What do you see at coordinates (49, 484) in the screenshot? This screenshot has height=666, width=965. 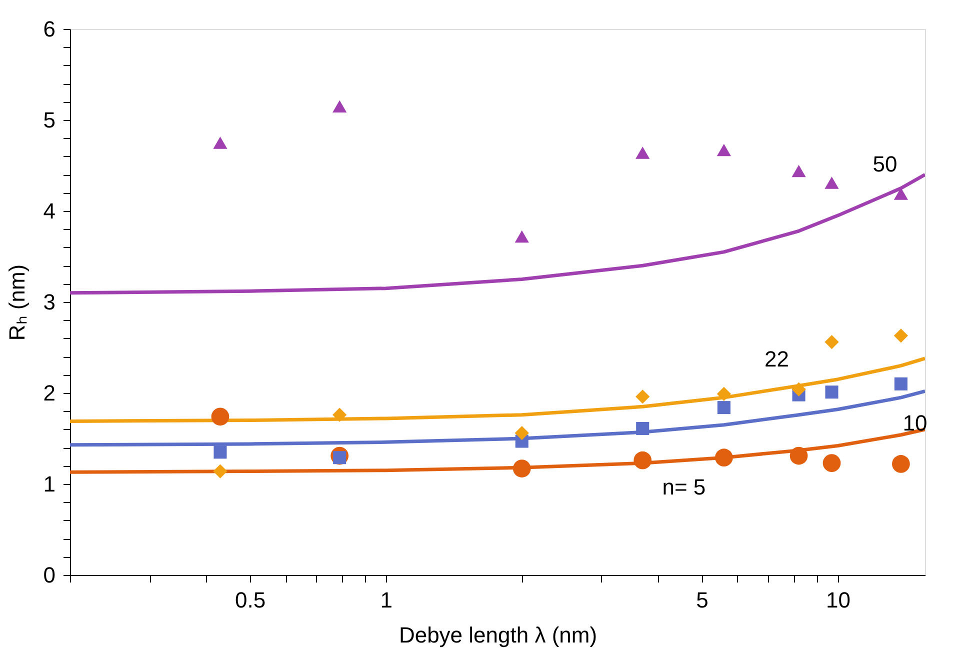 I see `y-tick-label: 1` at bounding box center [49, 484].